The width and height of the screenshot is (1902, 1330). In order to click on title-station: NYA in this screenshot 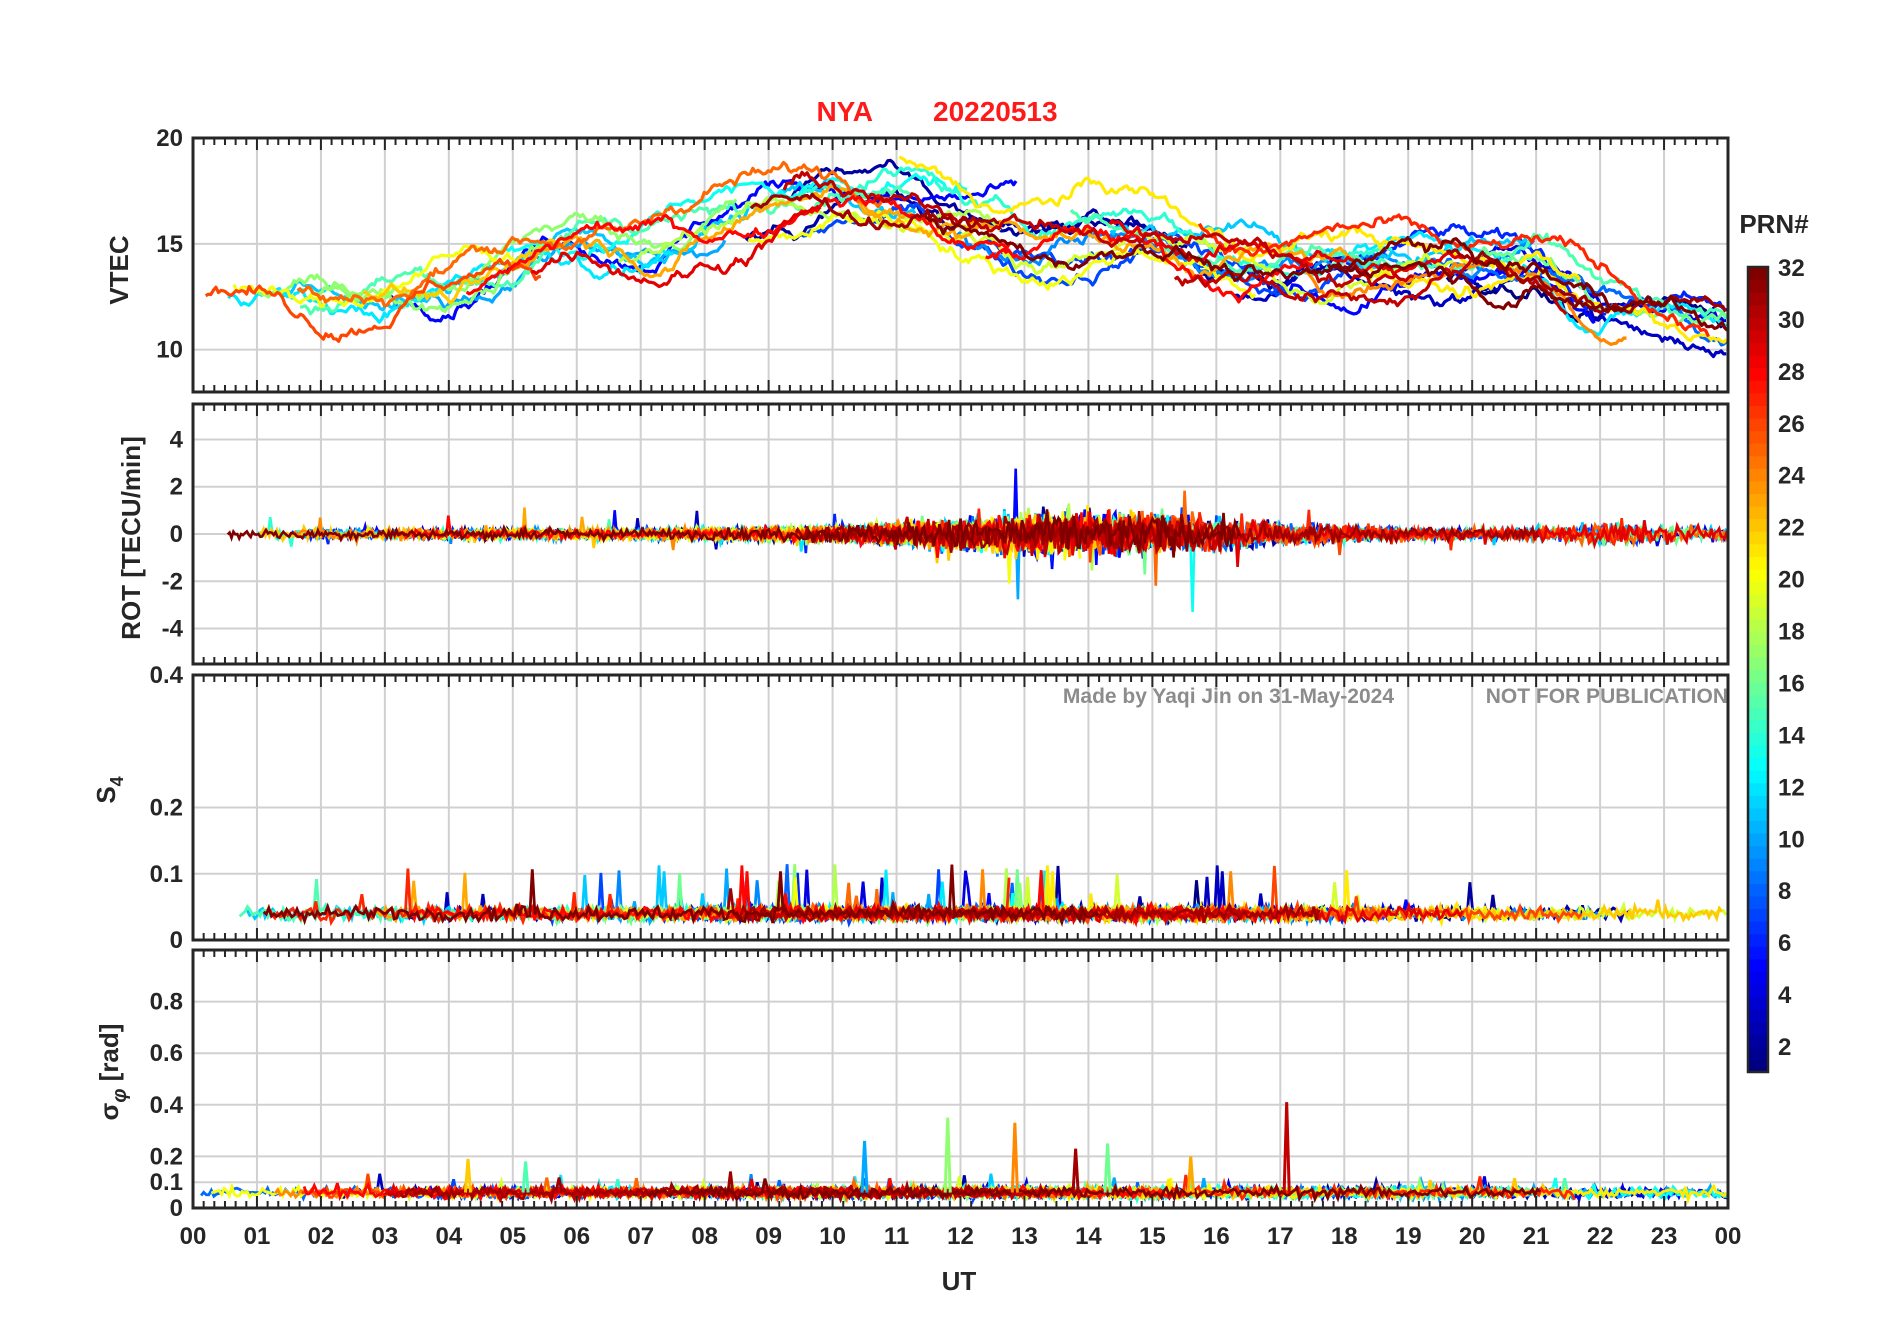, I will do `click(844, 111)`.